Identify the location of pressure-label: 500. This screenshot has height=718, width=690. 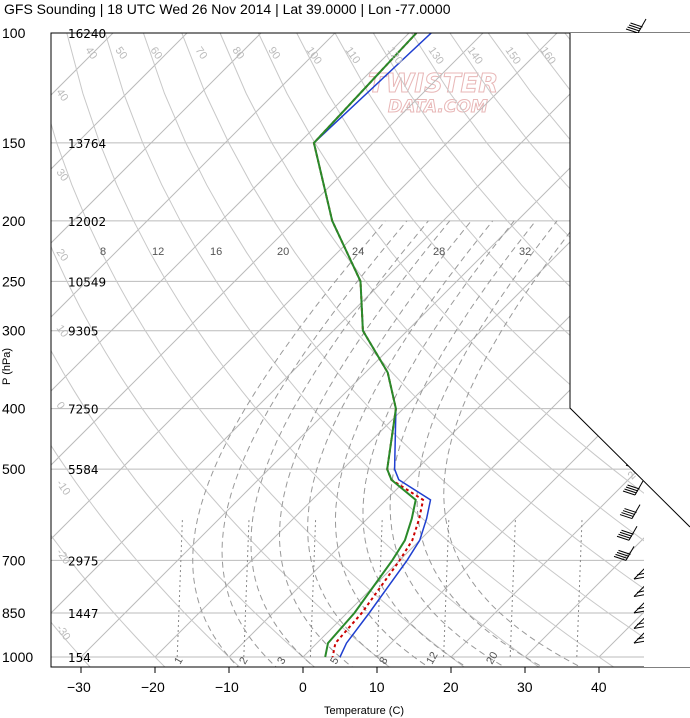
(14, 469).